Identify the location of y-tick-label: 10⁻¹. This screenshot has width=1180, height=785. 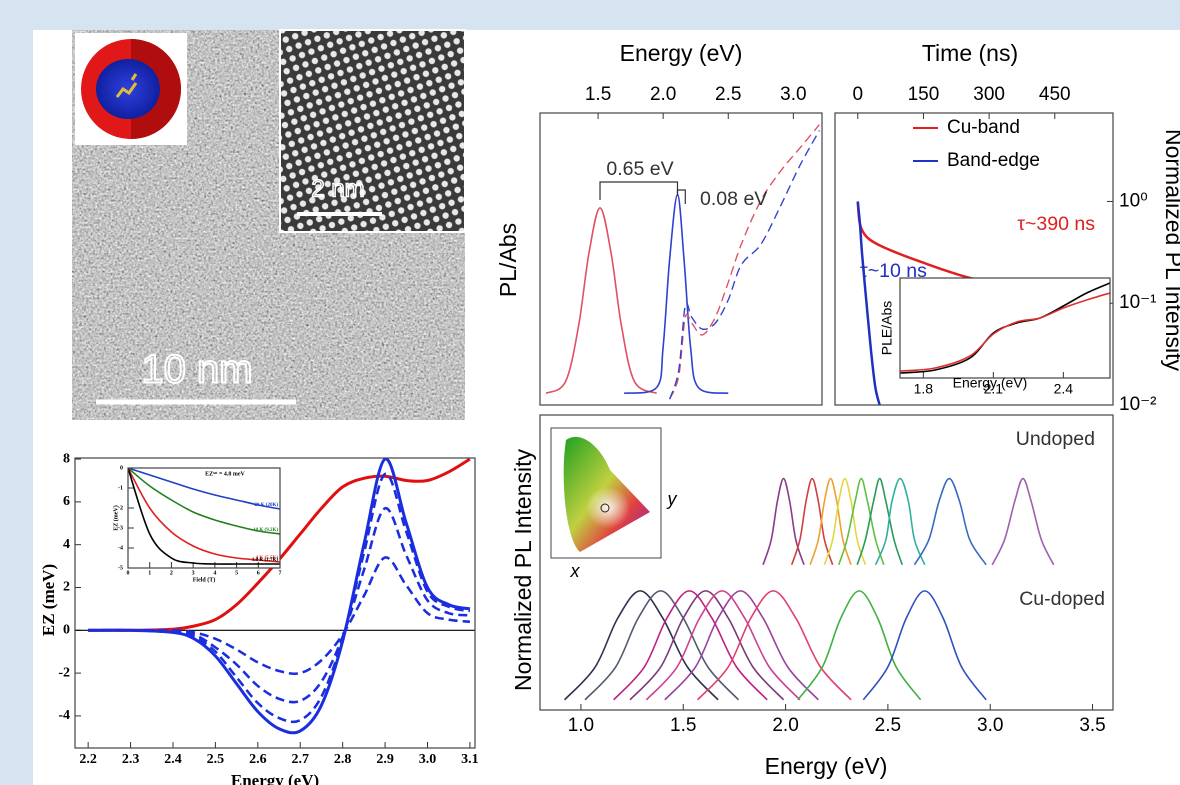
(1138, 302).